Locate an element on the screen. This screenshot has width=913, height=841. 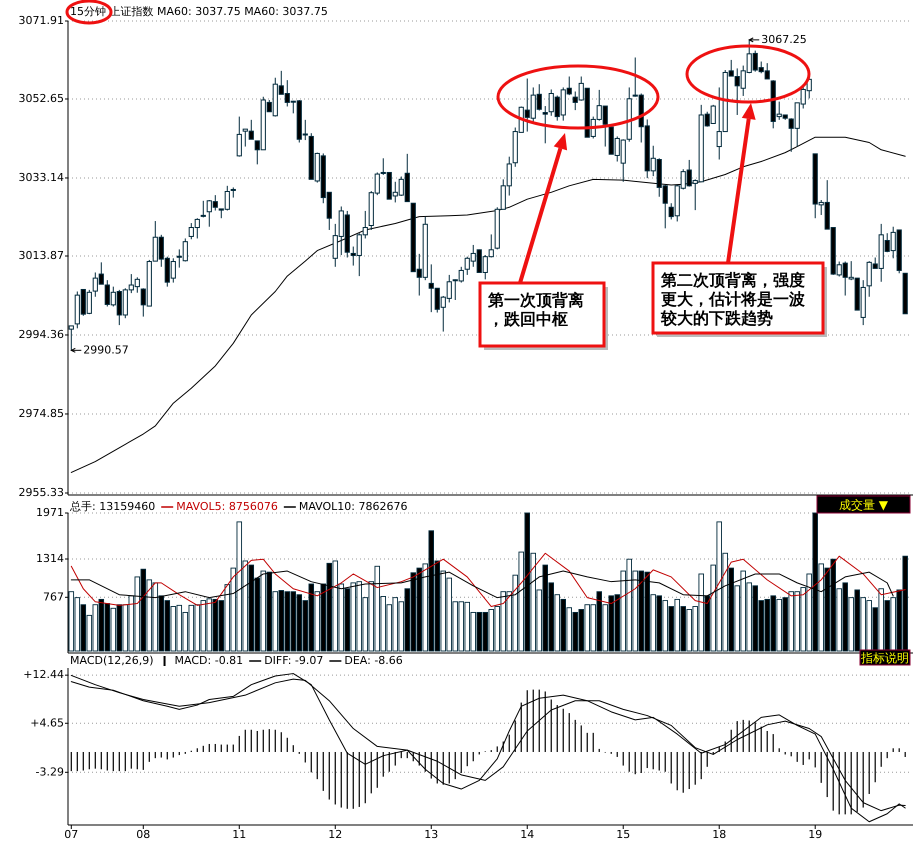
annotation: 第二次顶背离，强度更大，估计将是一波较大的下跌趋势 is located at coordinates (732, 299).